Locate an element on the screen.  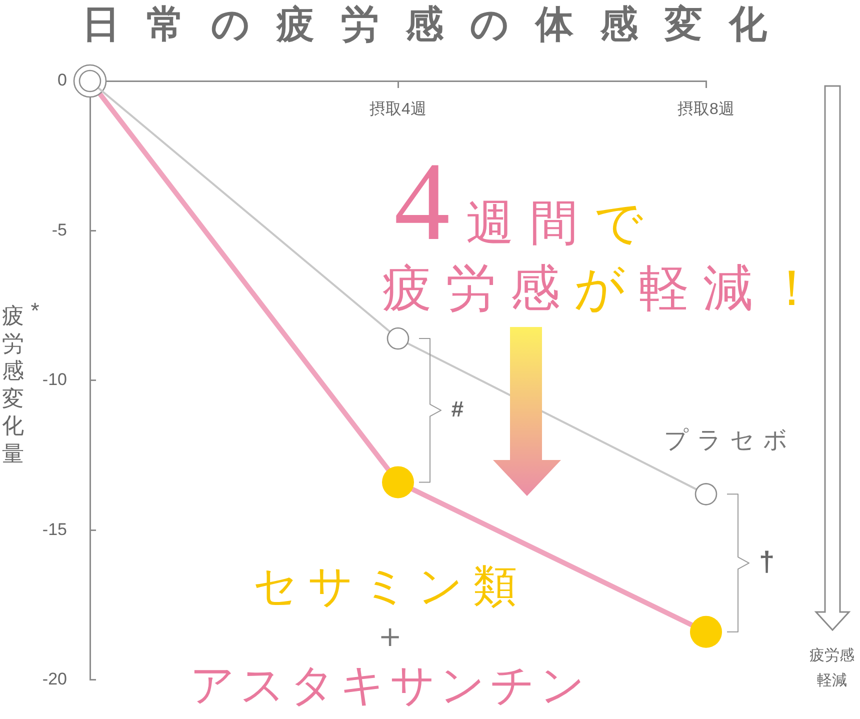
chart-title: 日常の疲労感の体感変化 is located at coordinates (438, 25).